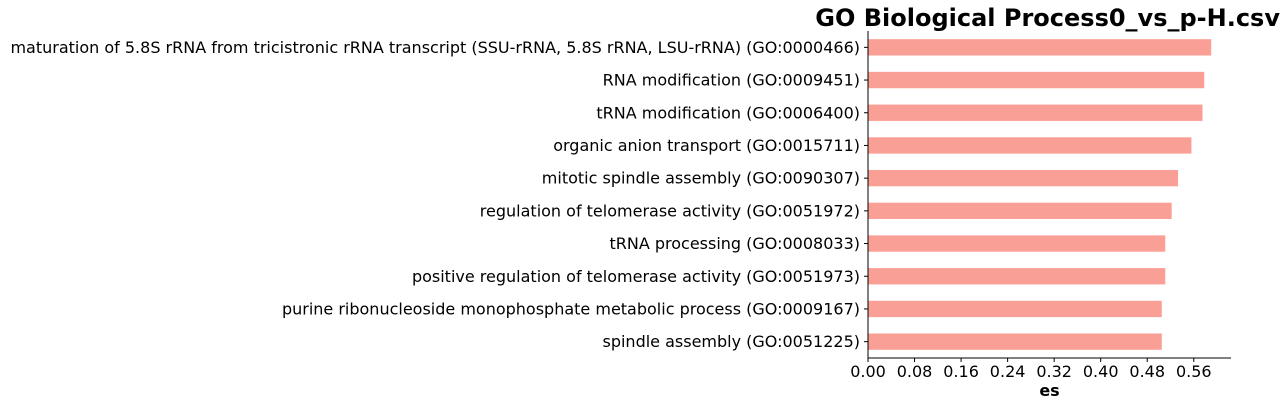 The height and width of the screenshot is (410, 1288). I want to click on category-label: RNA modification (GO:0009451), so click(731, 80).